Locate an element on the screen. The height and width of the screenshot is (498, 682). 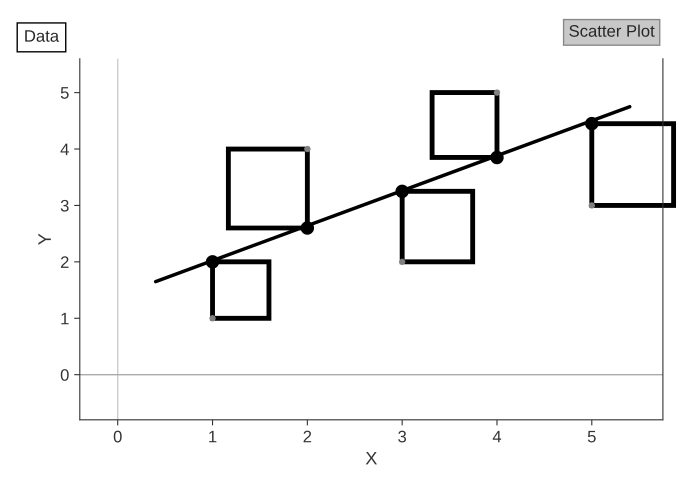
x-tick-label: 0 is located at coordinates (118, 436).